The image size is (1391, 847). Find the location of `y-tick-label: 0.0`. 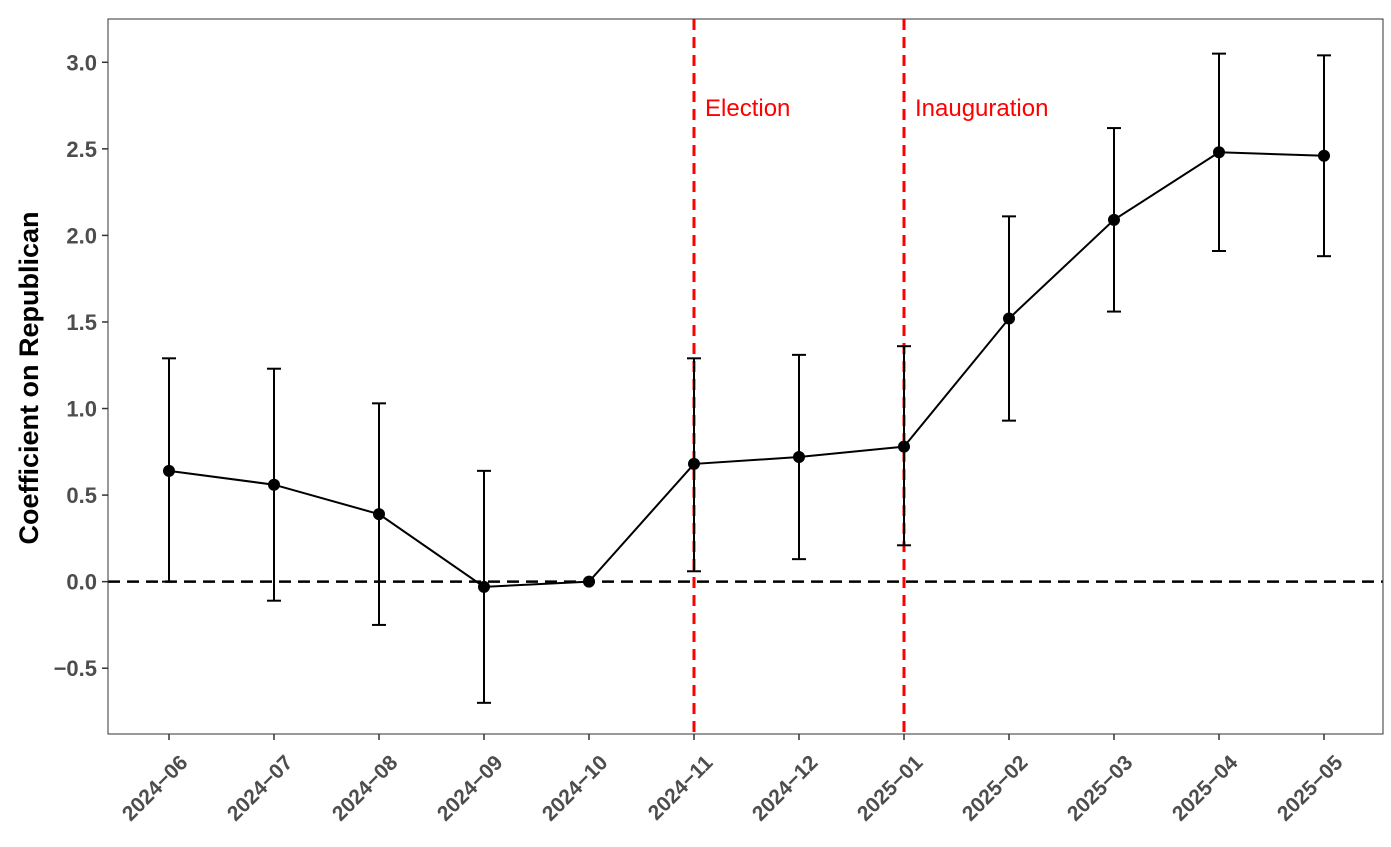

y-tick-label: 0.0 is located at coordinates (81, 582).